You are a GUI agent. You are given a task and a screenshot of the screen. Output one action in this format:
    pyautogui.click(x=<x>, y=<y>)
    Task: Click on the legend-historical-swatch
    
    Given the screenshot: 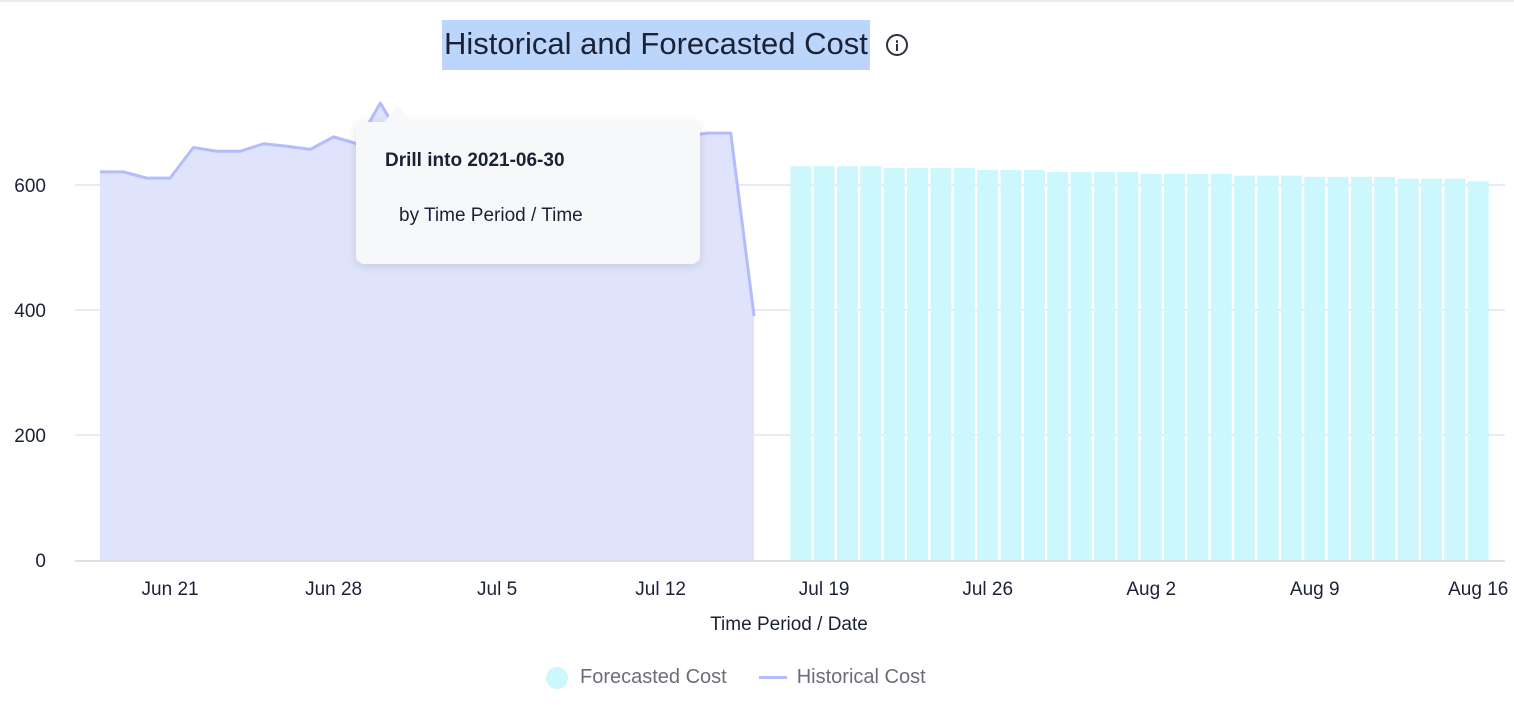 What is the action you would take?
    pyautogui.click(x=772, y=677)
    